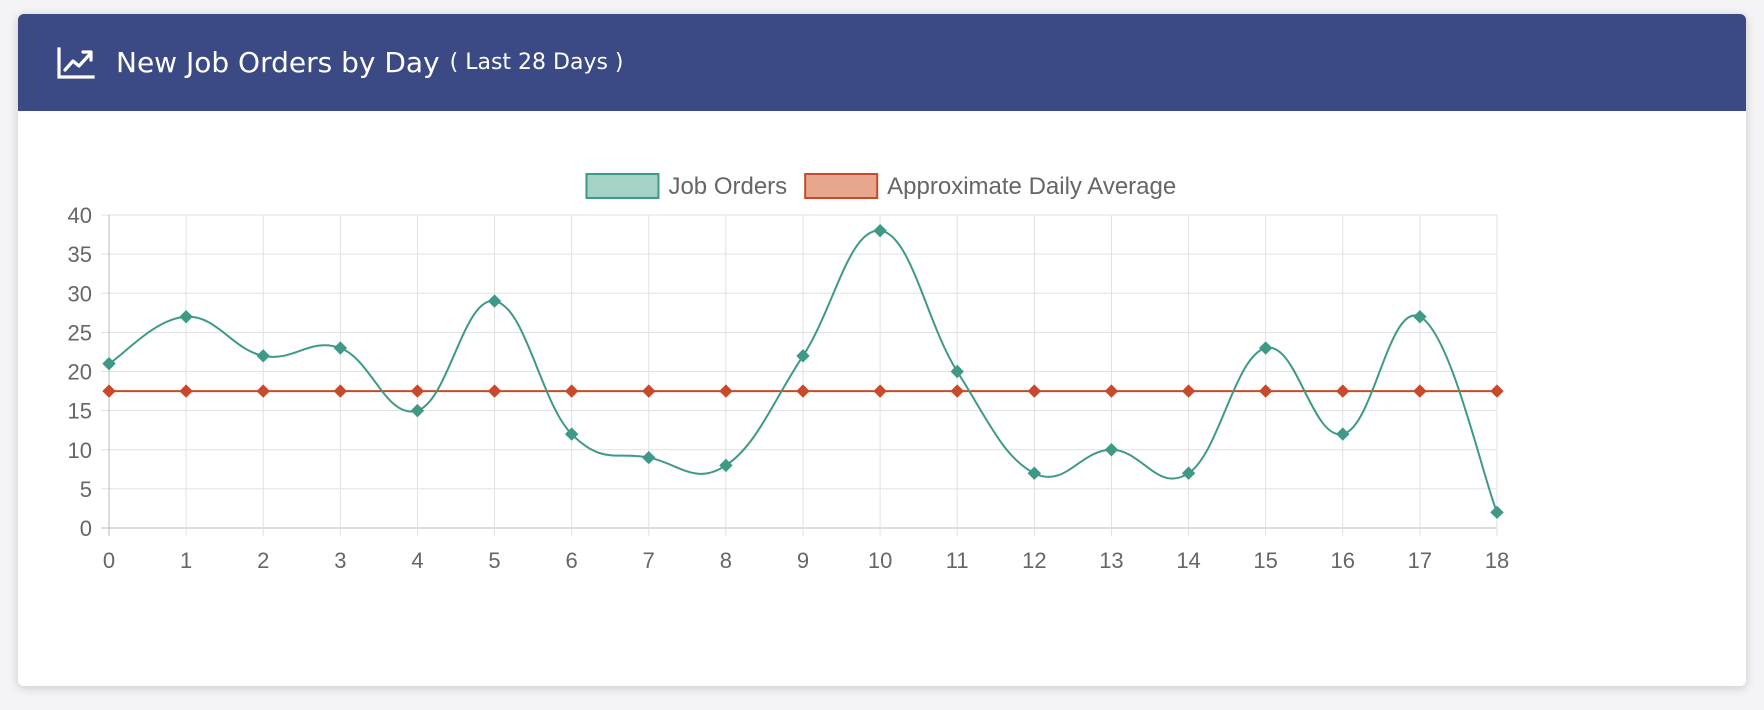 The height and width of the screenshot is (710, 1764). What do you see at coordinates (1188, 560) in the screenshot?
I see `x-tick-label: 14` at bounding box center [1188, 560].